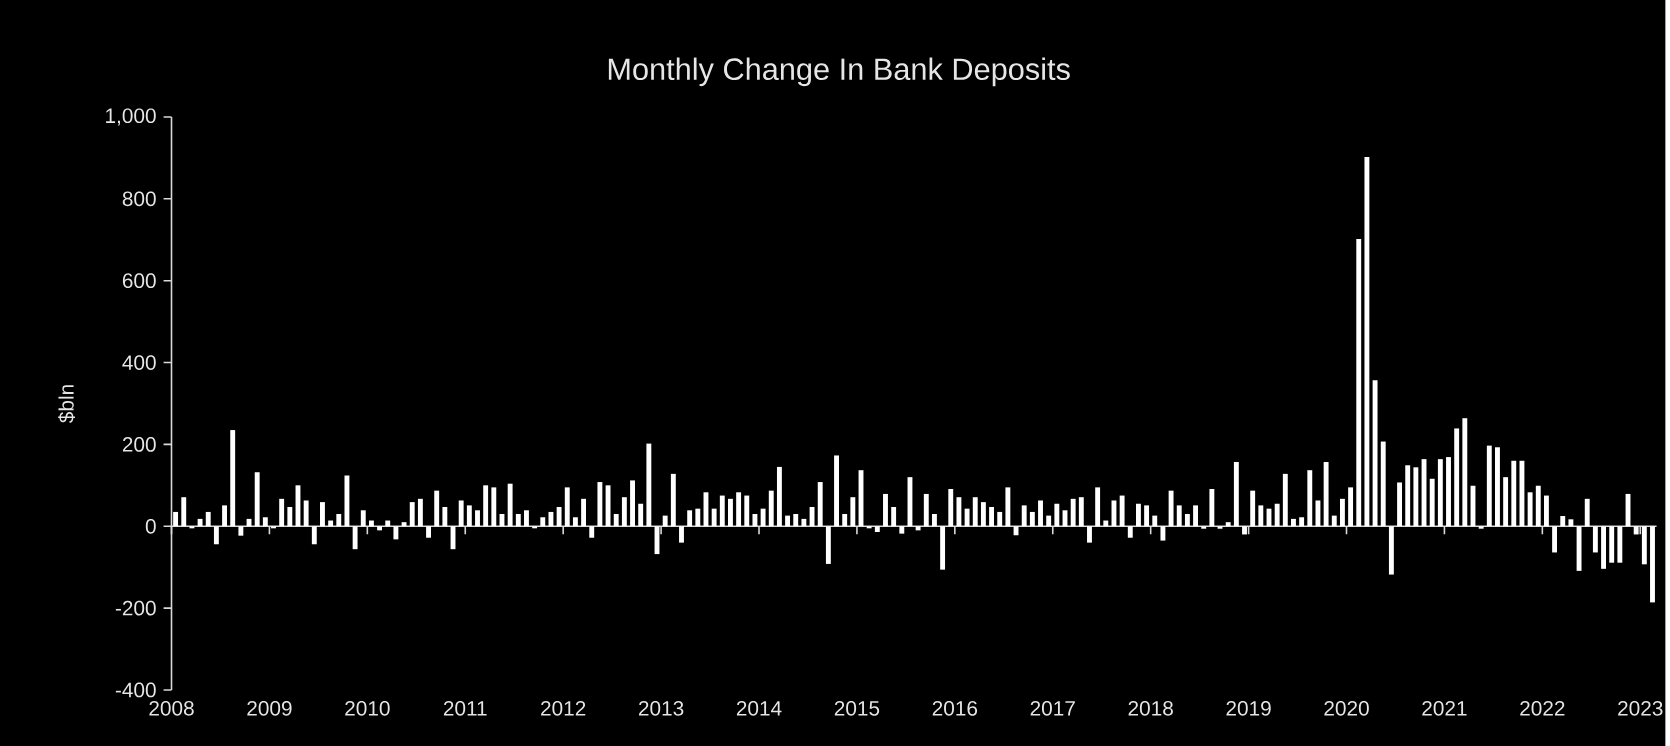 This screenshot has width=1670, height=746. What do you see at coordinates (135, 608) in the screenshot?
I see `y-tick-label: -200` at bounding box center [135, 608].